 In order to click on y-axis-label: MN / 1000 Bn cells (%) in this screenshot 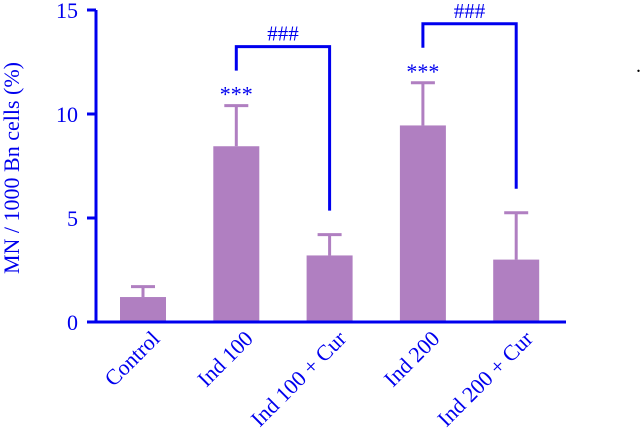, I will do `click(12, 168)`.